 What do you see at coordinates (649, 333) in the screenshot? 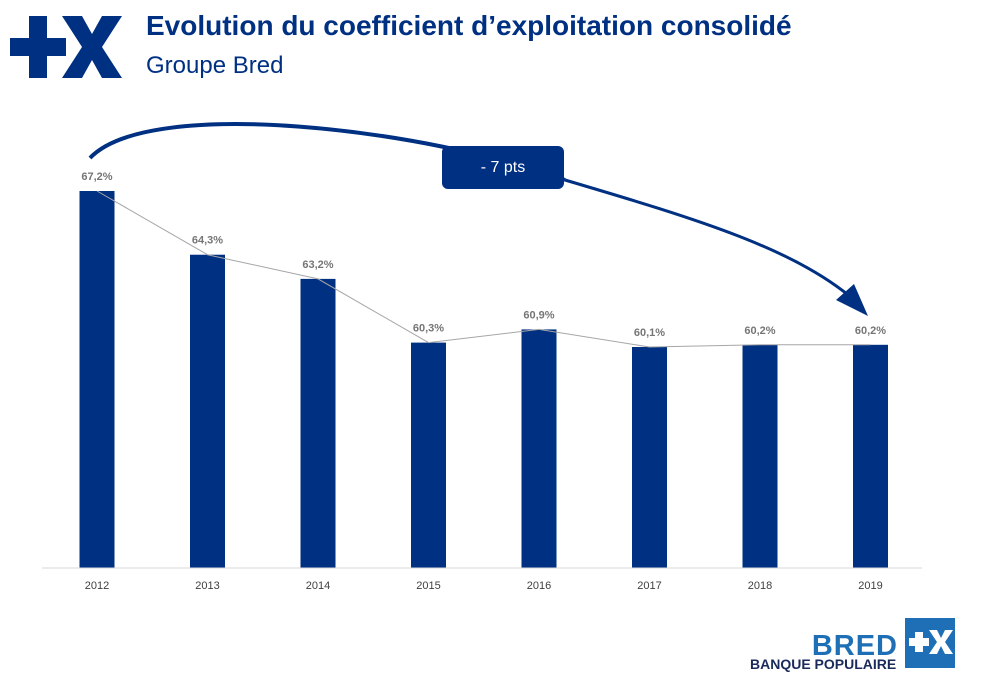
I see `data-label-2017: 60,1%` at bounding box center [649, 333].